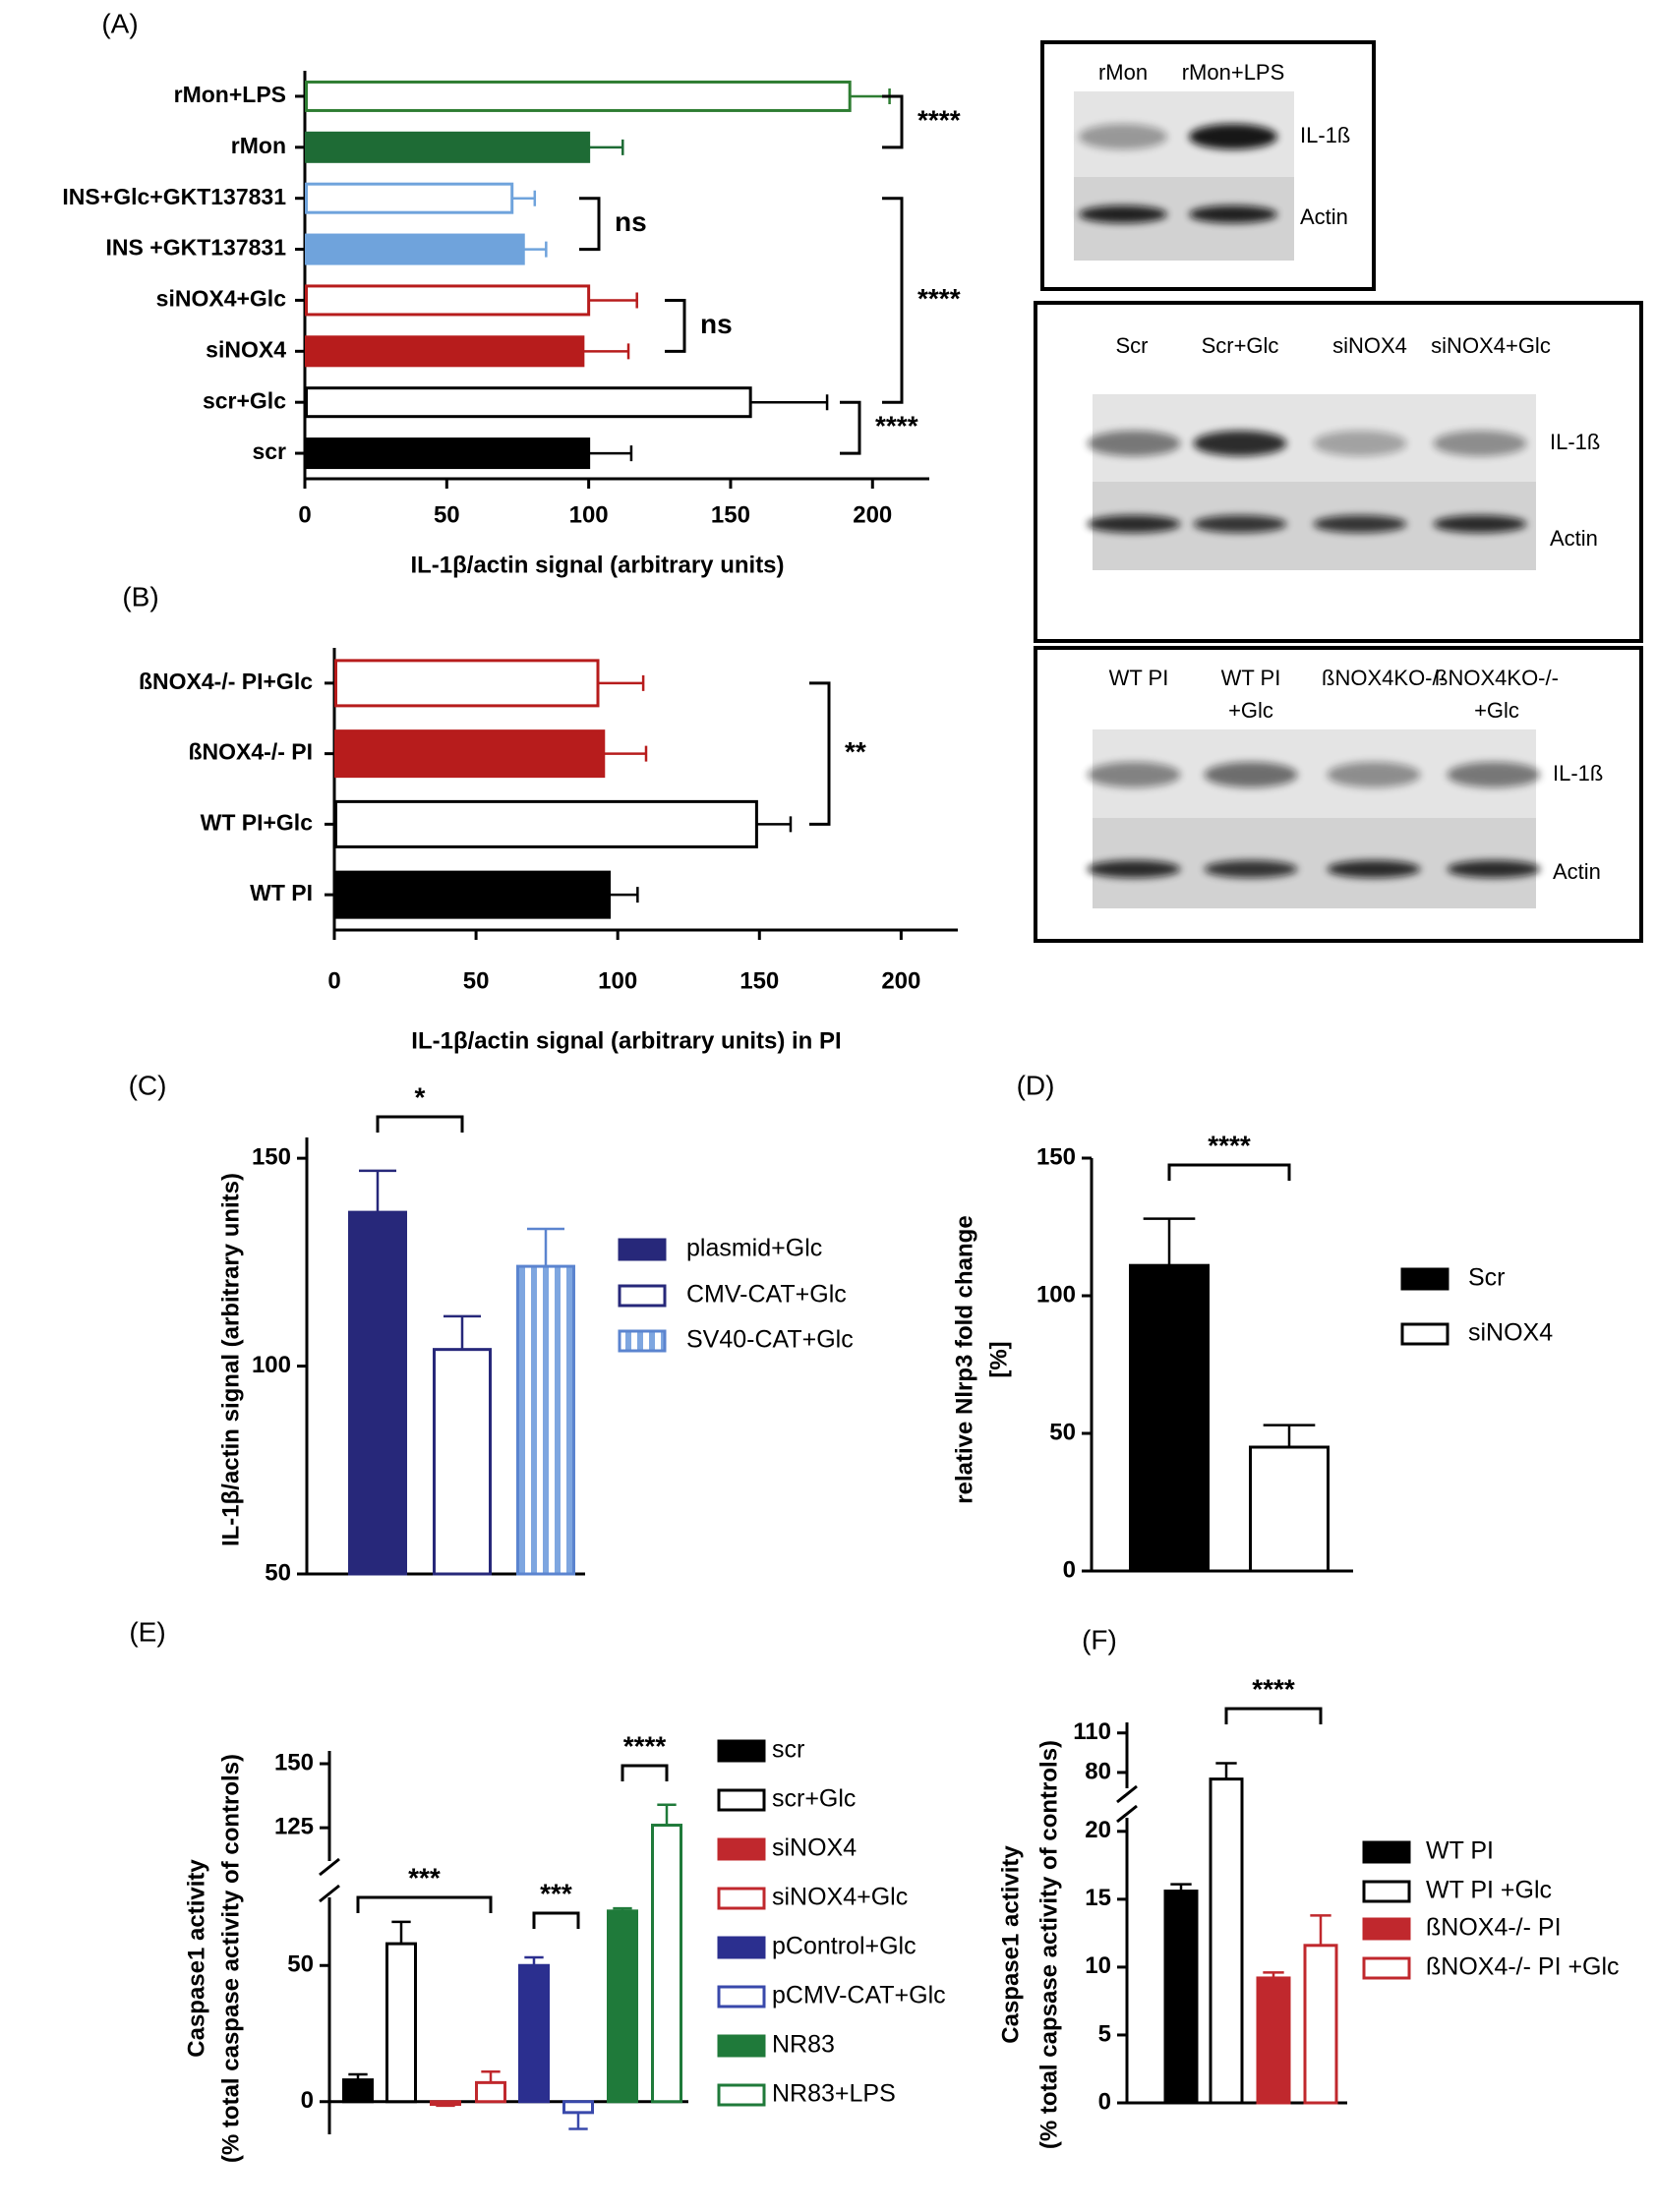  What do you see at coordinates (1098, 1771) in the screenshot?
I see `y-tick-label: 80` at bounding box center [1098, 1771].